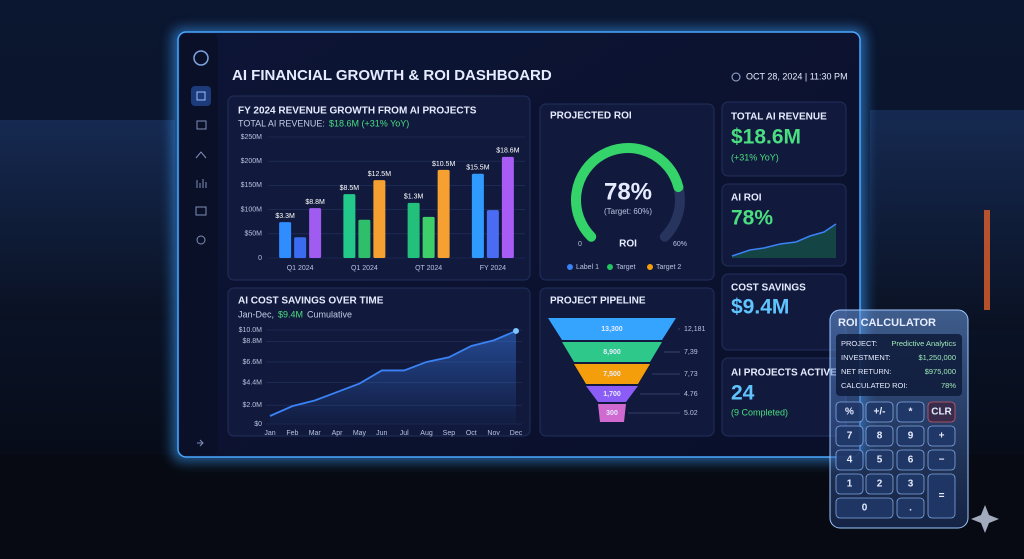  What do you see at coordinates (755, 157) in the screenshot?
I see `card-note: (+31% YoY)` at bounding box center [755, 157].